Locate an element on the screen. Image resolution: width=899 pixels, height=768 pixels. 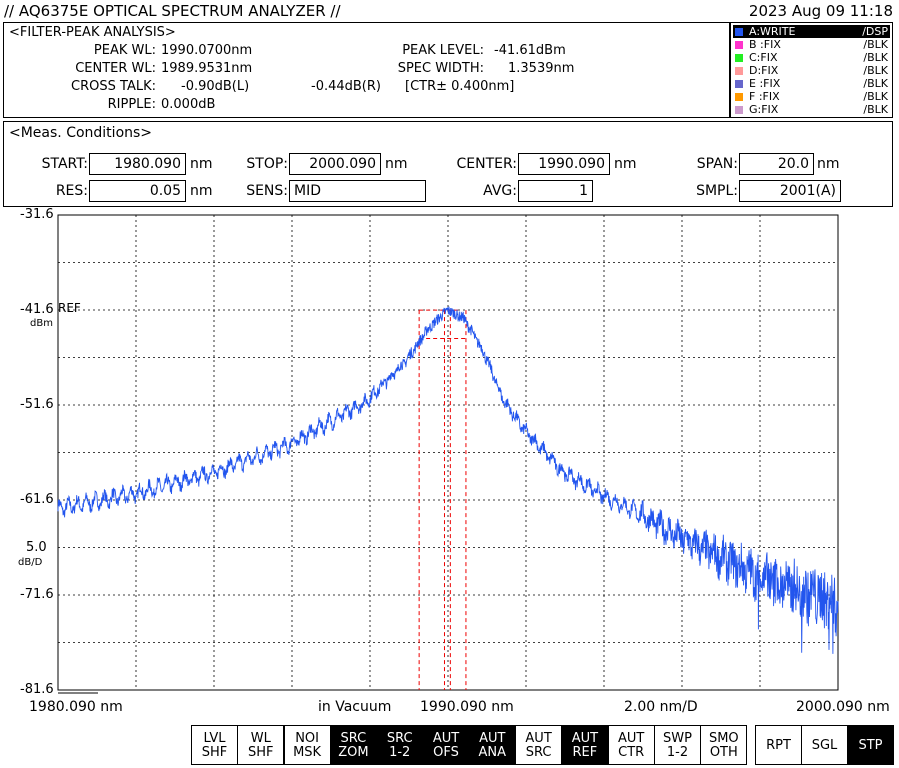
ref-label: REF is located at coordinates (69, 308).